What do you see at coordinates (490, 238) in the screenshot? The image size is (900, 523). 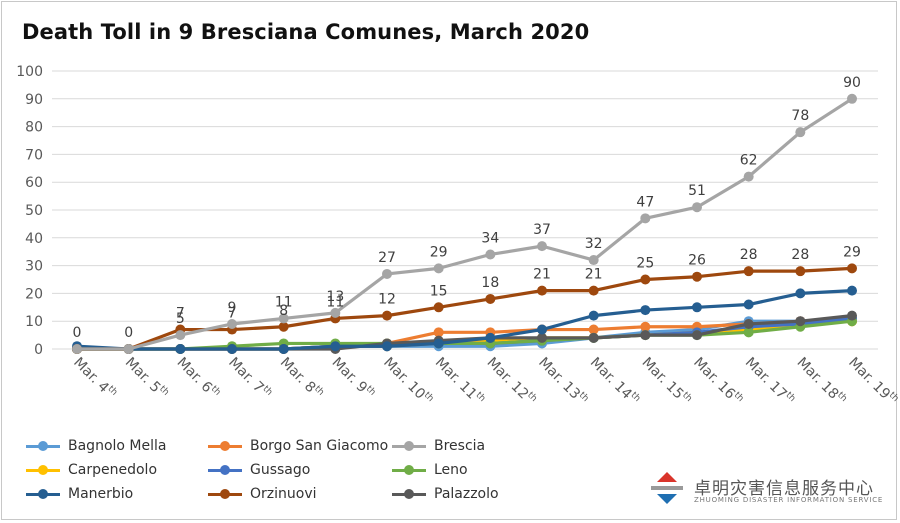 I see `data-label: 34` at bounding box center [490, 238].